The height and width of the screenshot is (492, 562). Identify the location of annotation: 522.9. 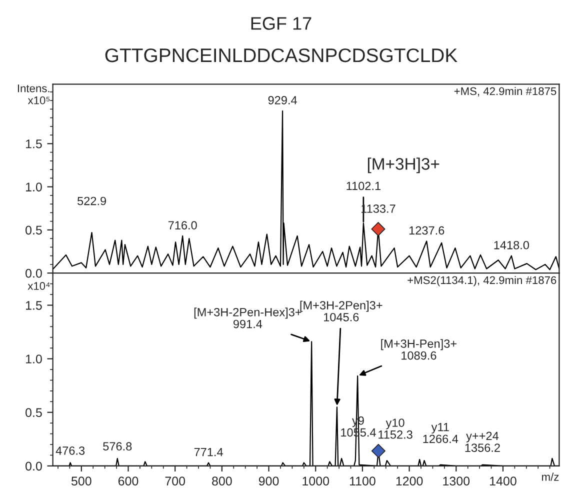
(92, 201).